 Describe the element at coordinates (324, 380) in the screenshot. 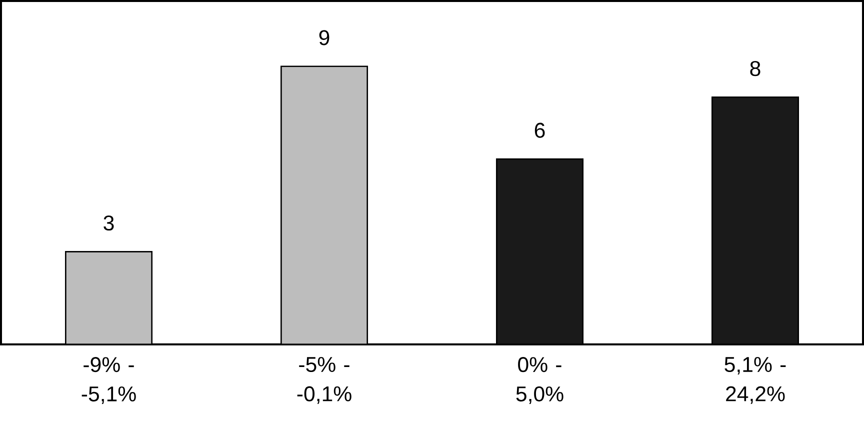

I see `x-tick-label: -5% - -0,1%` at that location.